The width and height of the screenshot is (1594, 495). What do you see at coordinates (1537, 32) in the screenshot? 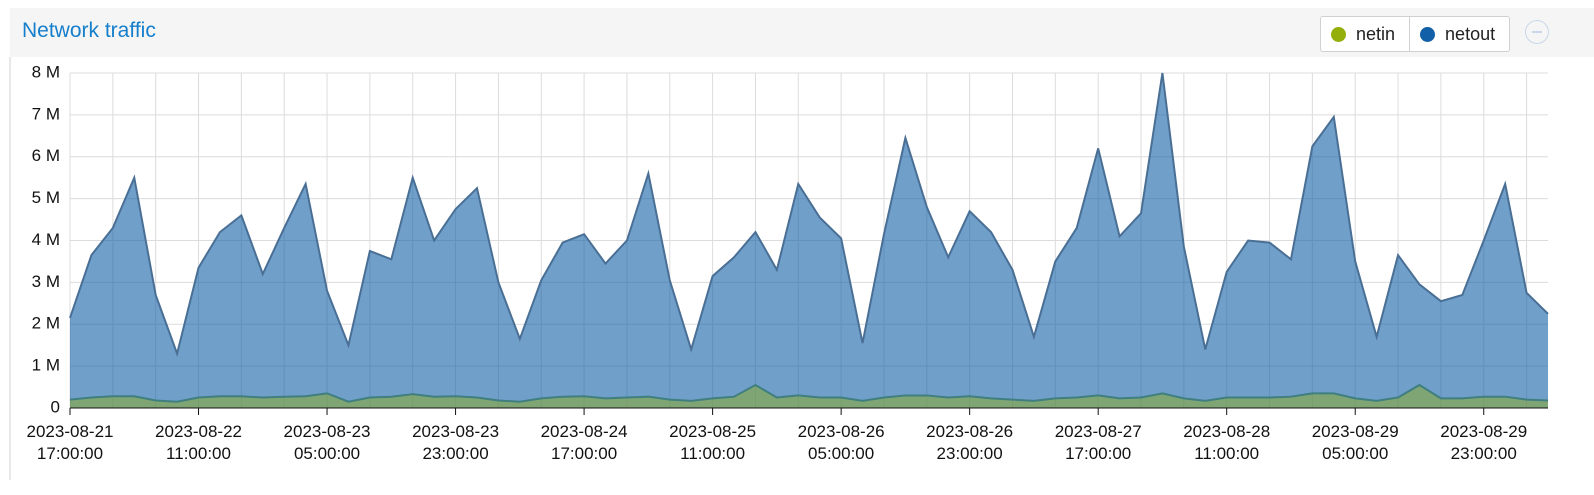
I see `collapse-button` at bounding box center [1537, 32].